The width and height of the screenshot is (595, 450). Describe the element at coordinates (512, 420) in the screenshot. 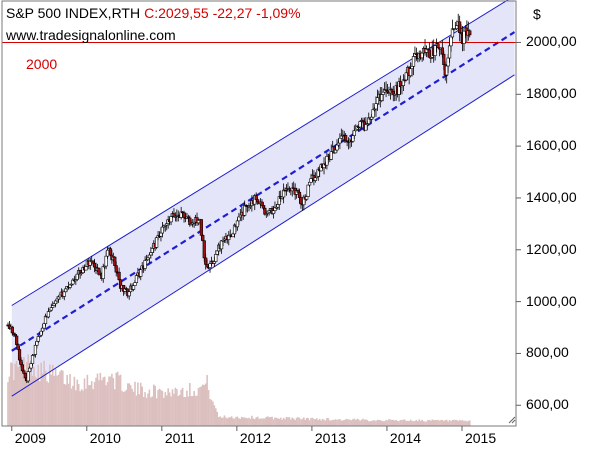

I see `resize-corner-icon` at that location.